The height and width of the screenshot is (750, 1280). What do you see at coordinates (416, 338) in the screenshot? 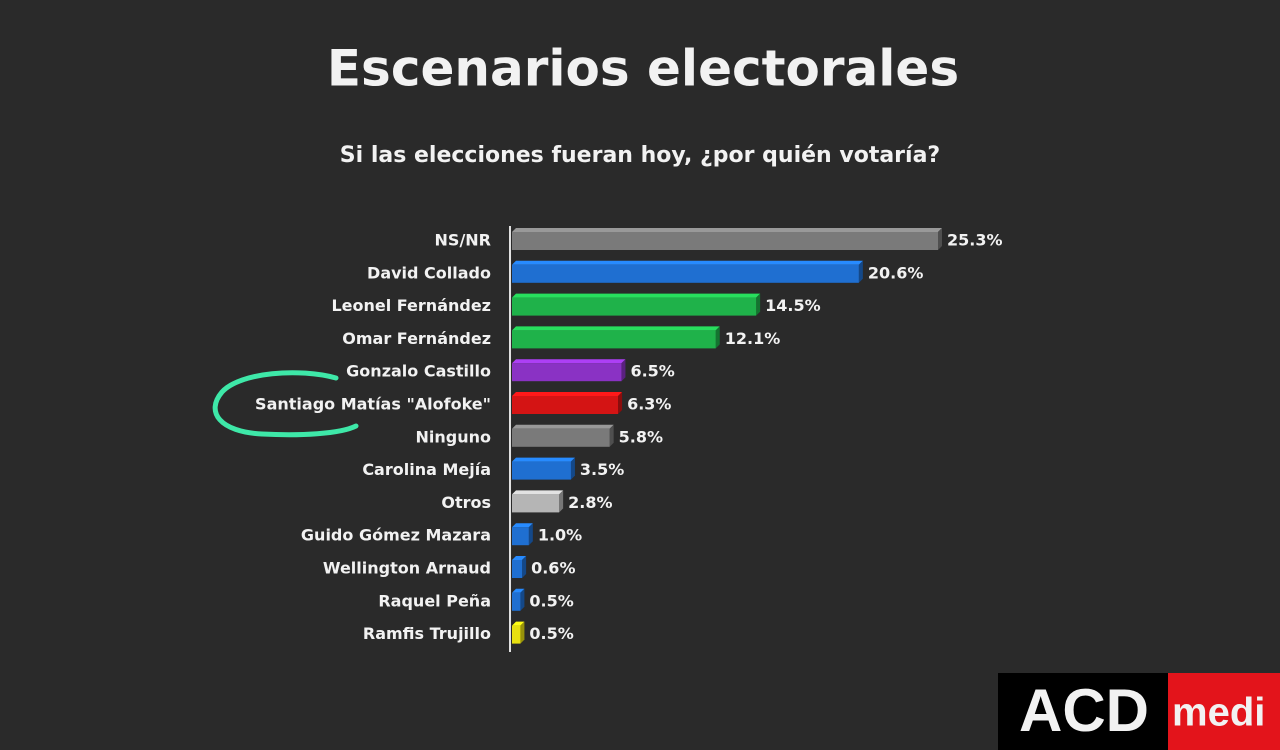
I see `y-tick-label: Omar Fernández` at bounding box center [416, 338].